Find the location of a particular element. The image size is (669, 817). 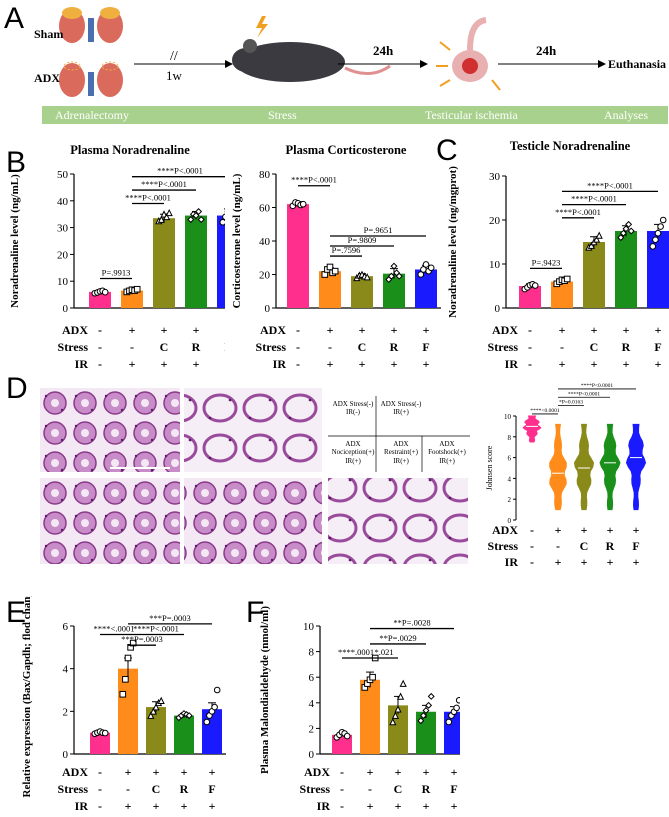

significance-label: *.021 is located at coordinates (383, 652).